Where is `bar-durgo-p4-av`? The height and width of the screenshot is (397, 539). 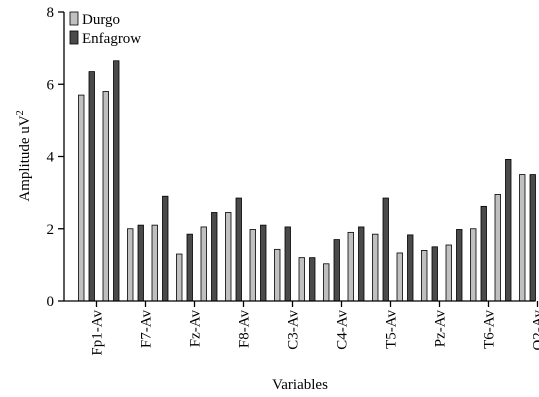
bar-durgo-p4-av is located at coordinates (448, 273).